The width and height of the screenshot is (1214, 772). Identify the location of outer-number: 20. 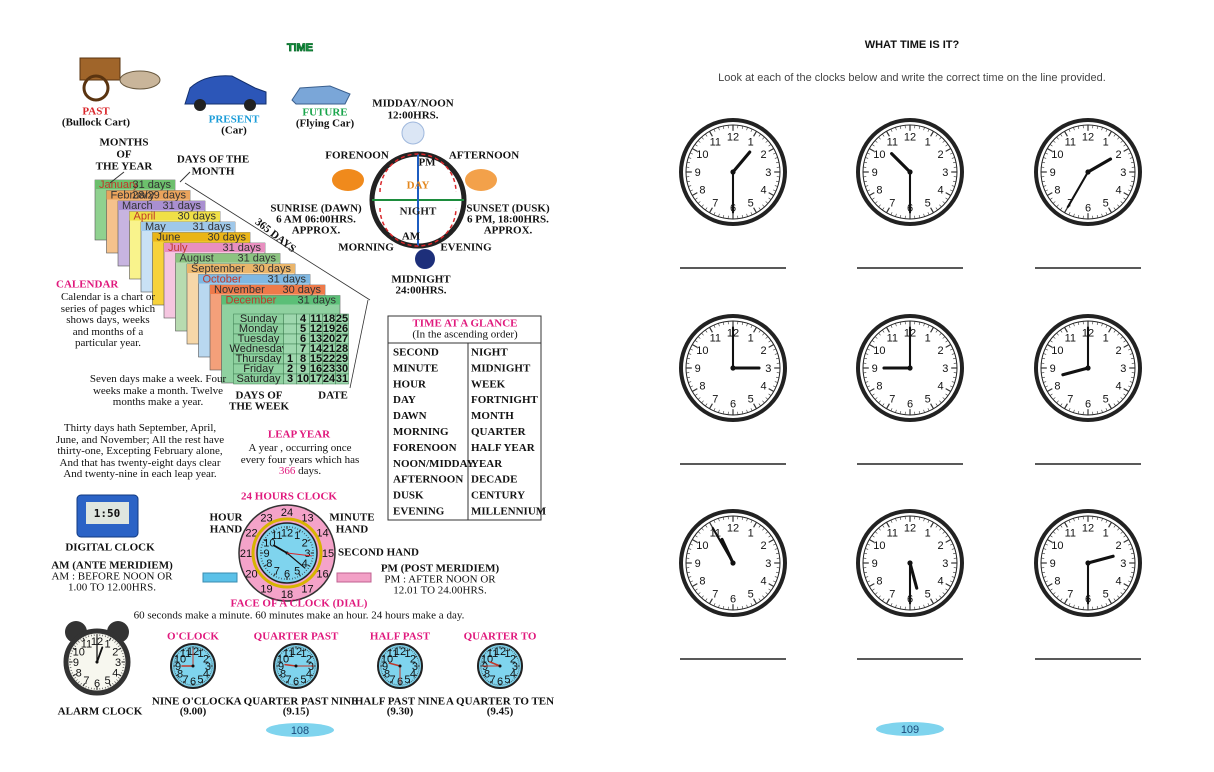
(251, 574).